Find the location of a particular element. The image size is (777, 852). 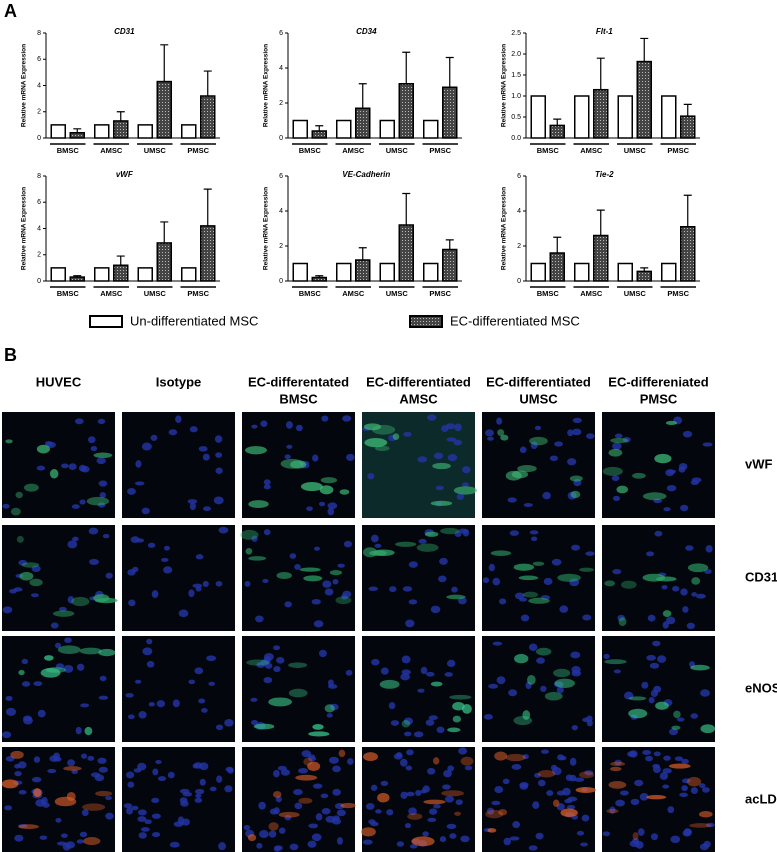

y-tick-label: 2.0 is located at coordinates (516, 54).